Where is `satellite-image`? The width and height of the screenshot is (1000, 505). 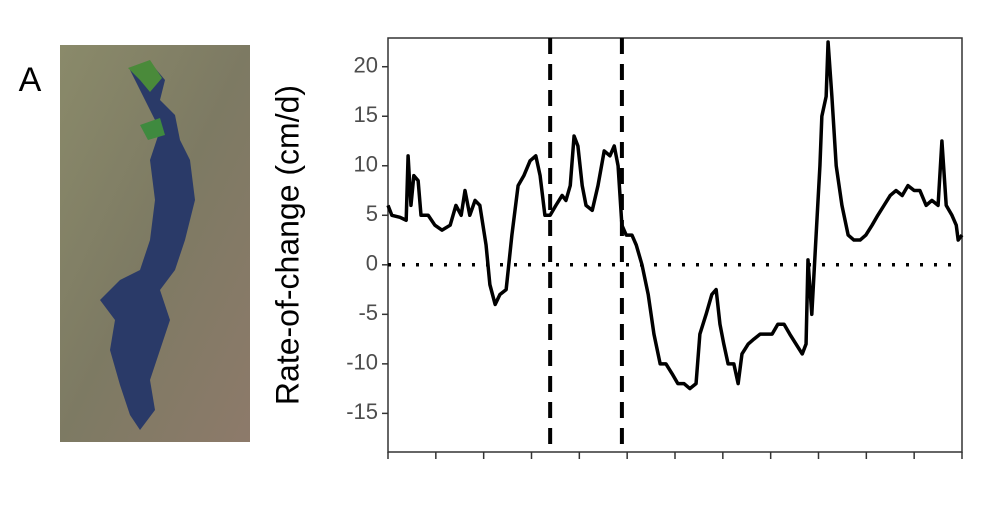
satellite-image is located at coordinates (155, 243).